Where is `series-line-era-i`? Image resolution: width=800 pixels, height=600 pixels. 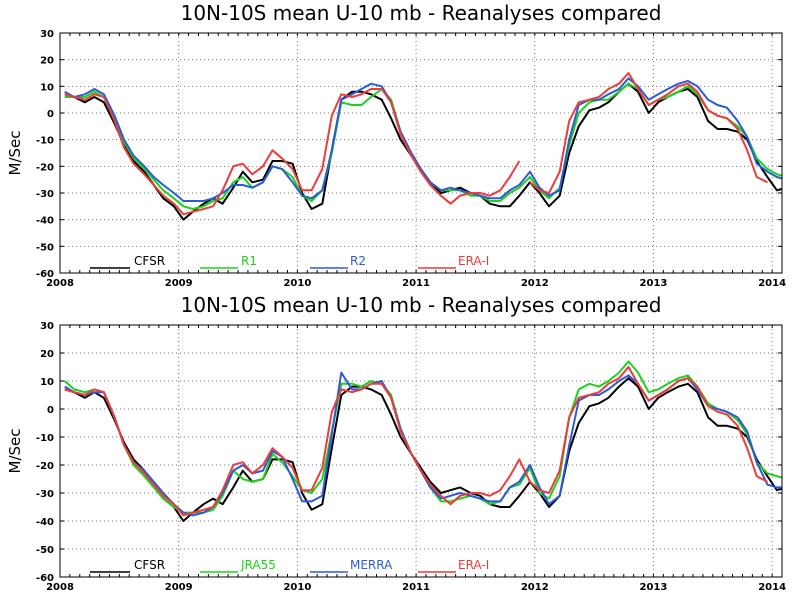 series-line-era-i is located at coordinates (292, 152).